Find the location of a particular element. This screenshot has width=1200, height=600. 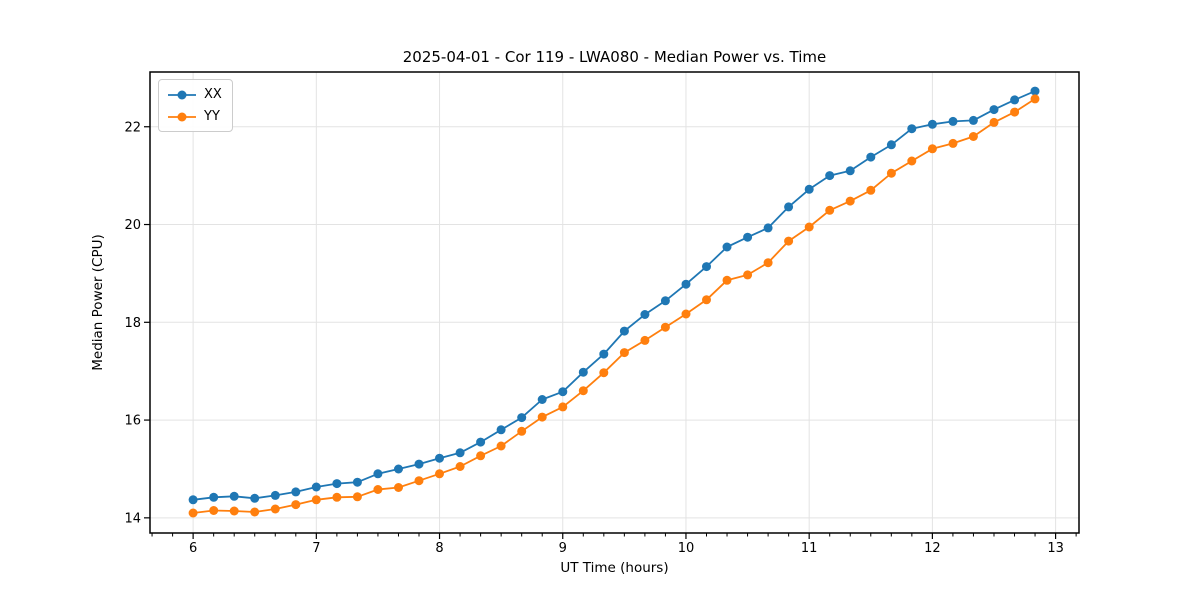

x-axis-label: UT Time (hours) is located at coordinates (614, 568).